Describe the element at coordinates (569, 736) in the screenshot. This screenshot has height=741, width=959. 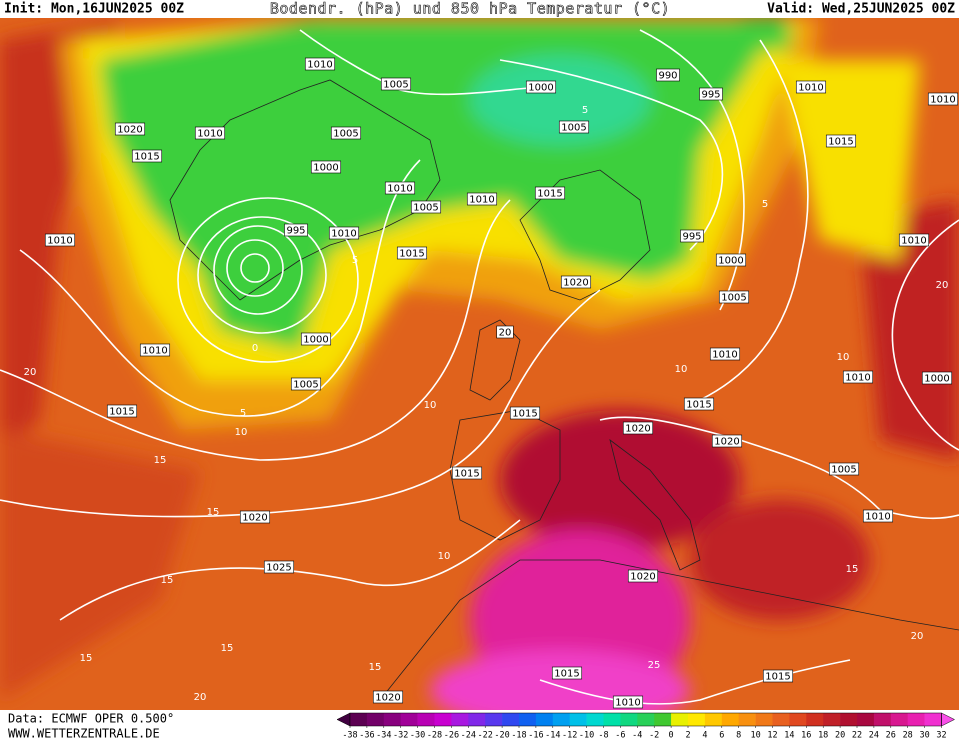
I see `colorbar-tick-label: -12` at that location.